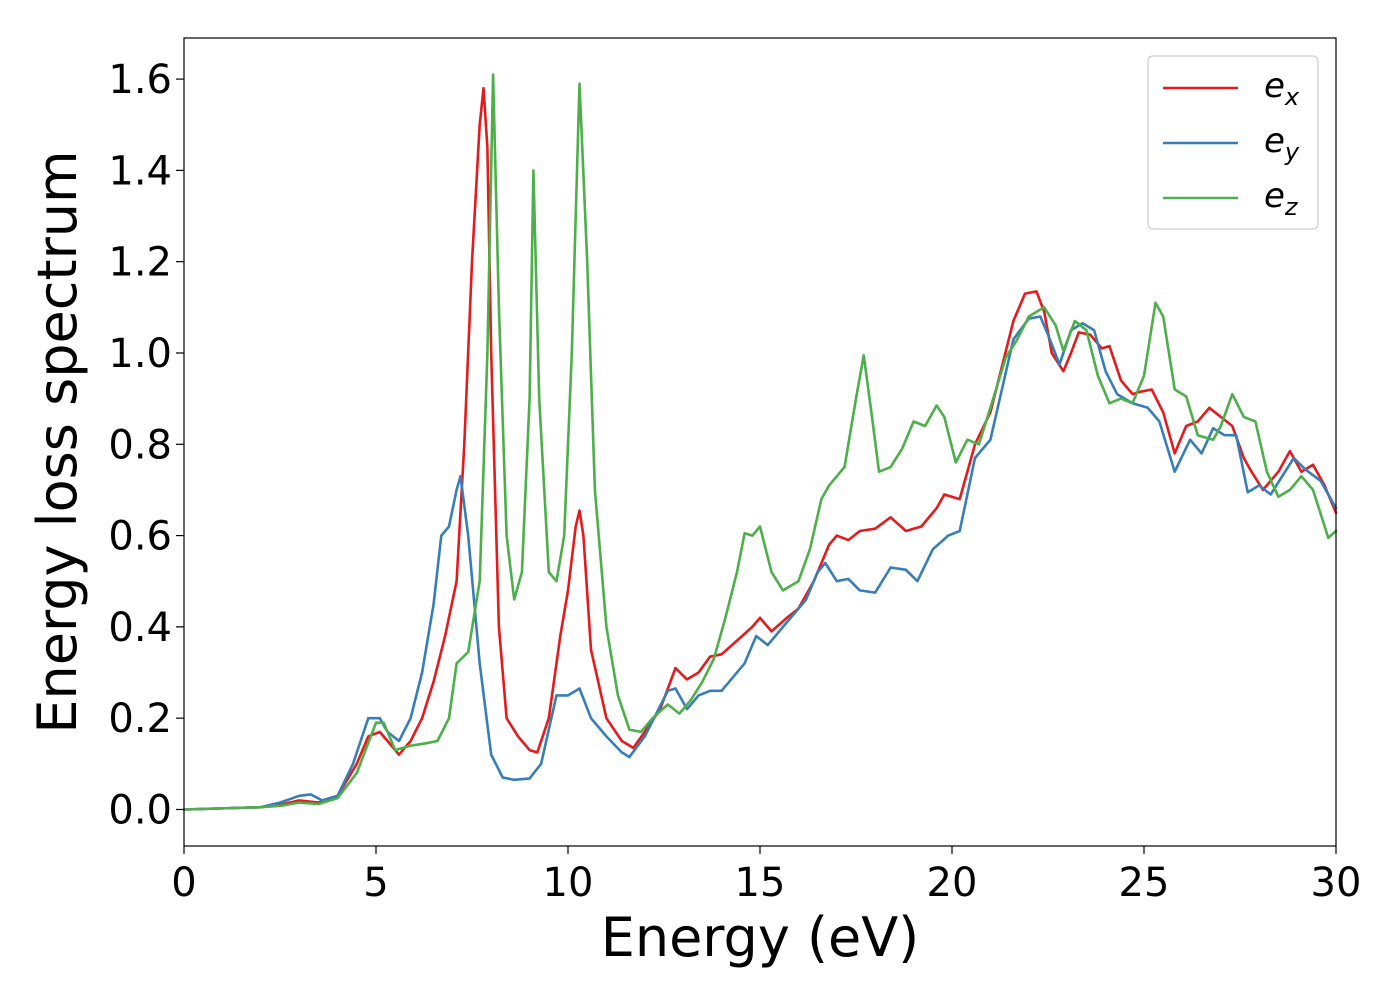 This screenshot has height=1000, width=1400. What do you see at coordinates (140, 354) in the screenshot?
I see `y-tick-label: 1.0` at bounding box center [140, 354].